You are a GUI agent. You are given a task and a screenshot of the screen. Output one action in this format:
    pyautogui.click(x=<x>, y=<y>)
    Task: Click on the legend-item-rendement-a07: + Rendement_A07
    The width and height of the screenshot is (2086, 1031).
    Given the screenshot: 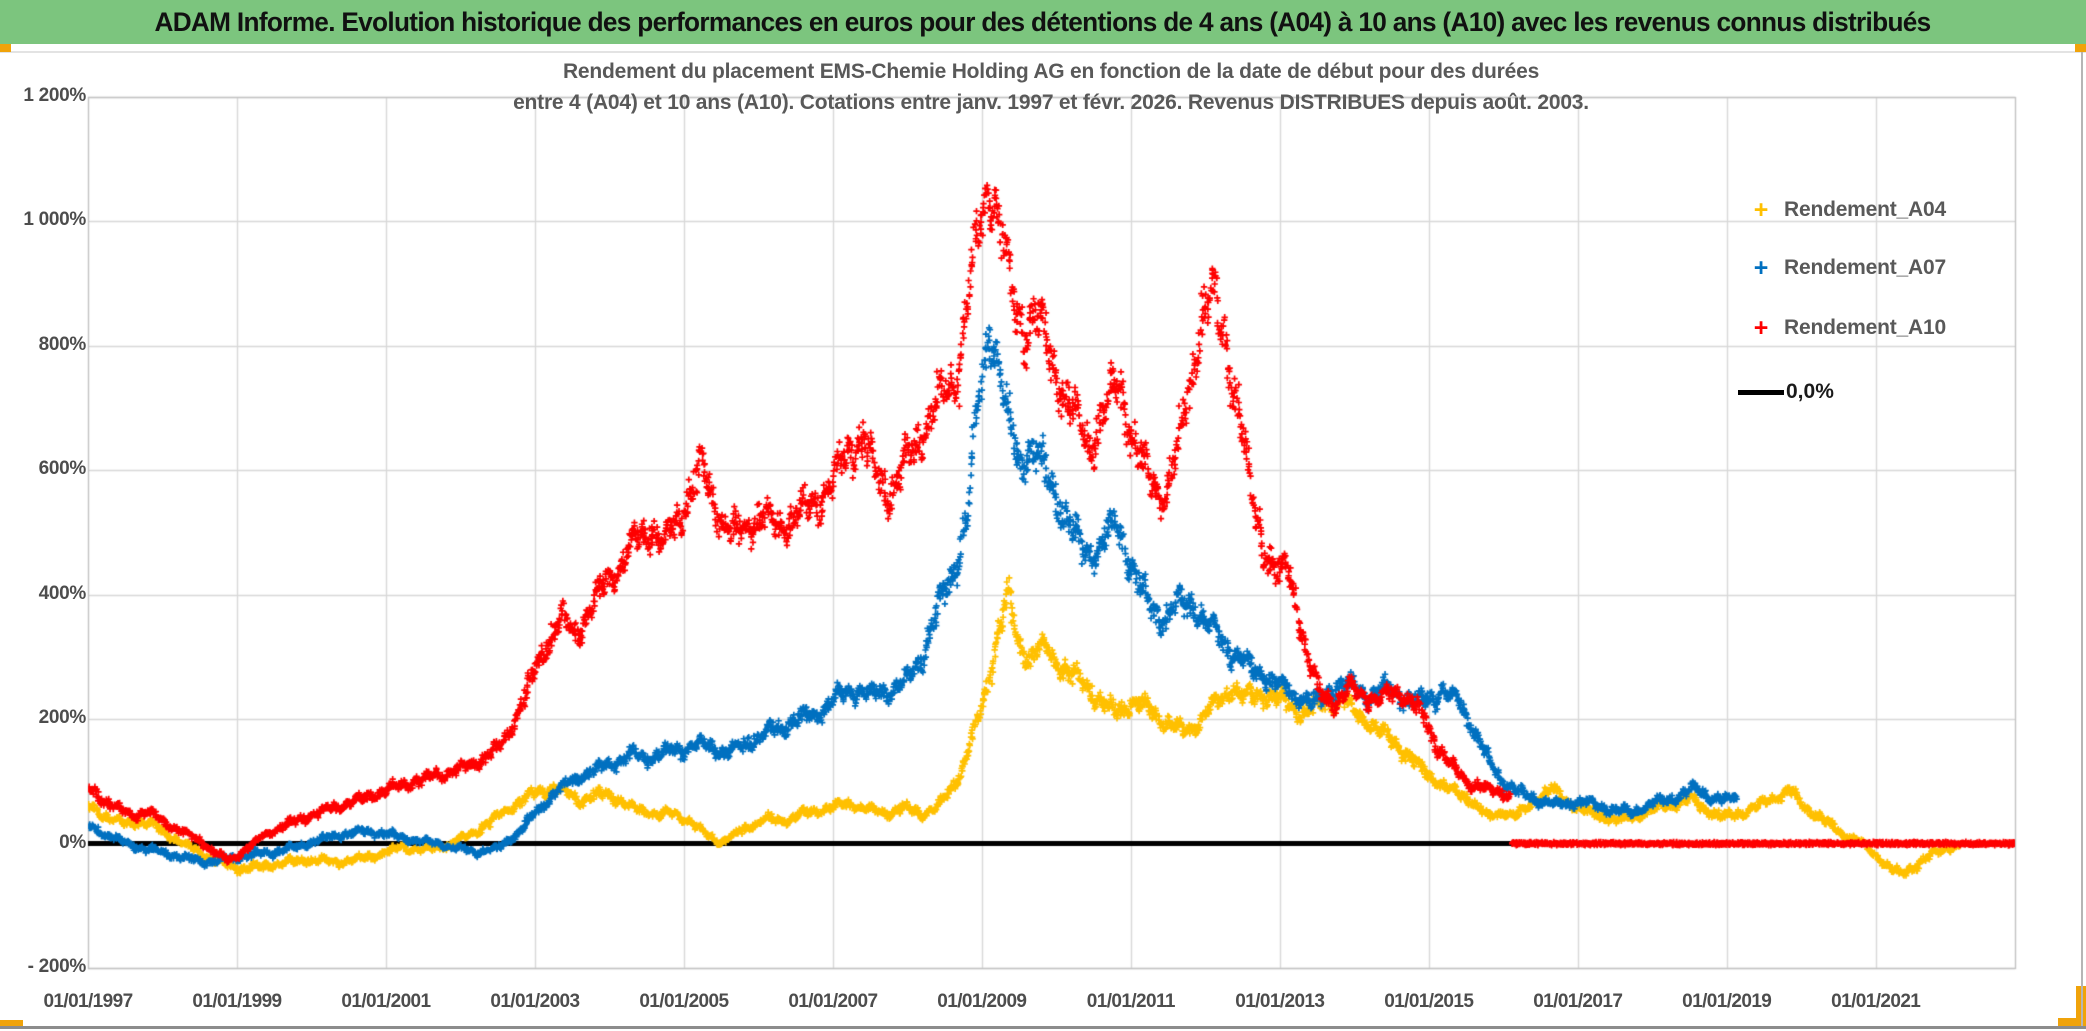 What is the action you would take?
    pyautogui.click(x=1842, y=268)
    